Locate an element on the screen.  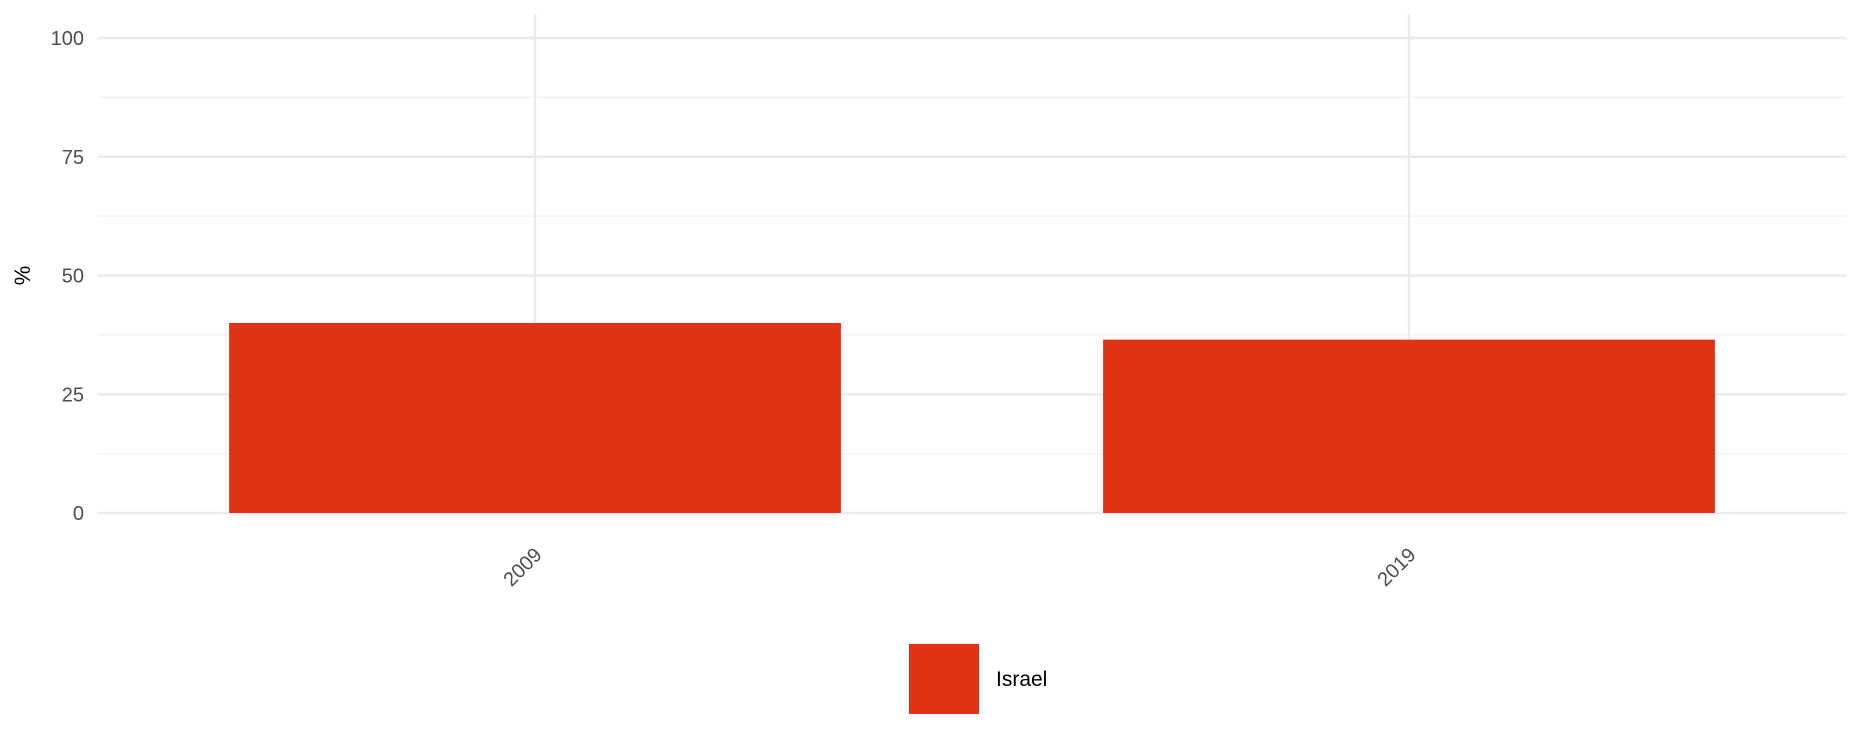
x-axis-ticks: 2009 2019 is located at coordinates (960, 567).